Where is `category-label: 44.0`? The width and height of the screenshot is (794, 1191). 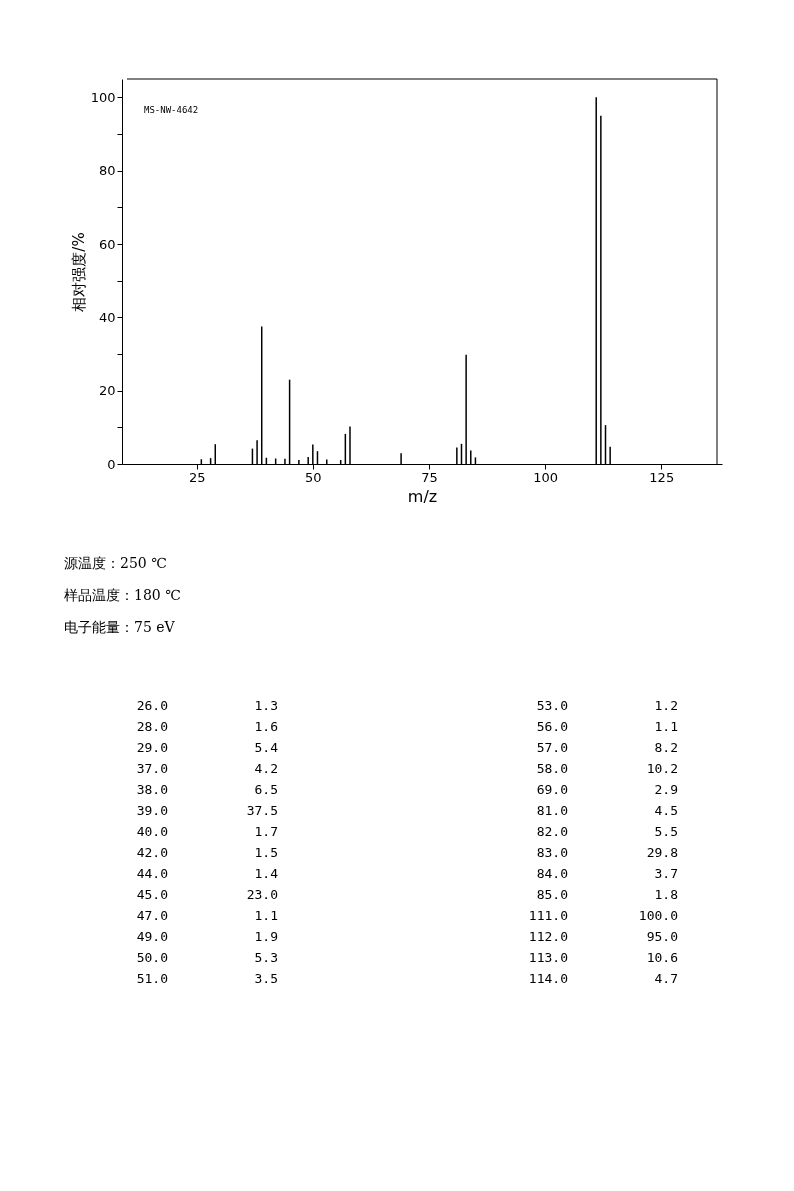 category-label: 44.0 is located at coordinates (152, 873).